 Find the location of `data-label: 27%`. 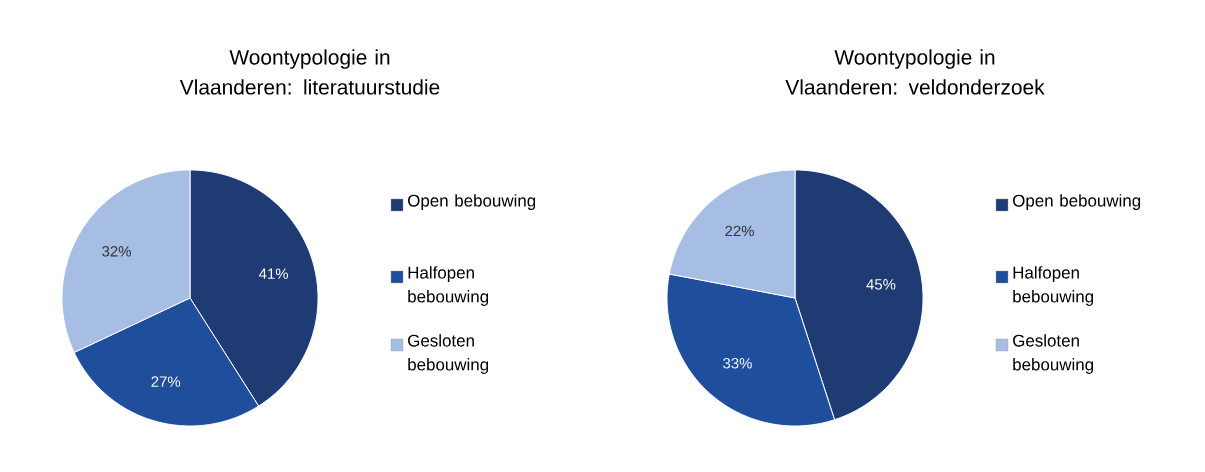

data-label: 27% is located at coordinates (166, 381).